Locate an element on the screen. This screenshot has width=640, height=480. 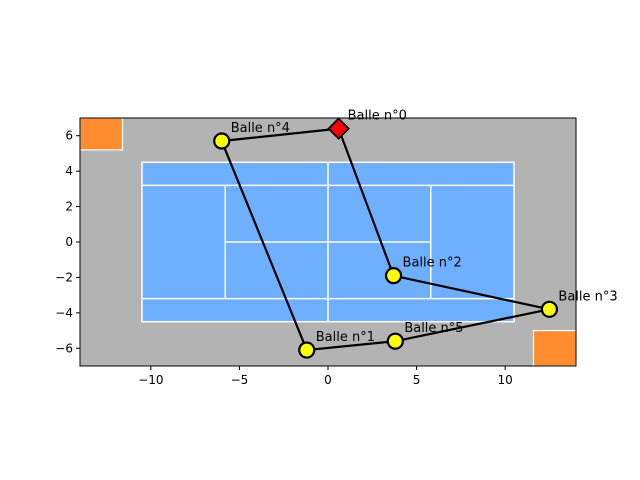
ball-label: Balle n°1 is located at coordinates (345, 337).